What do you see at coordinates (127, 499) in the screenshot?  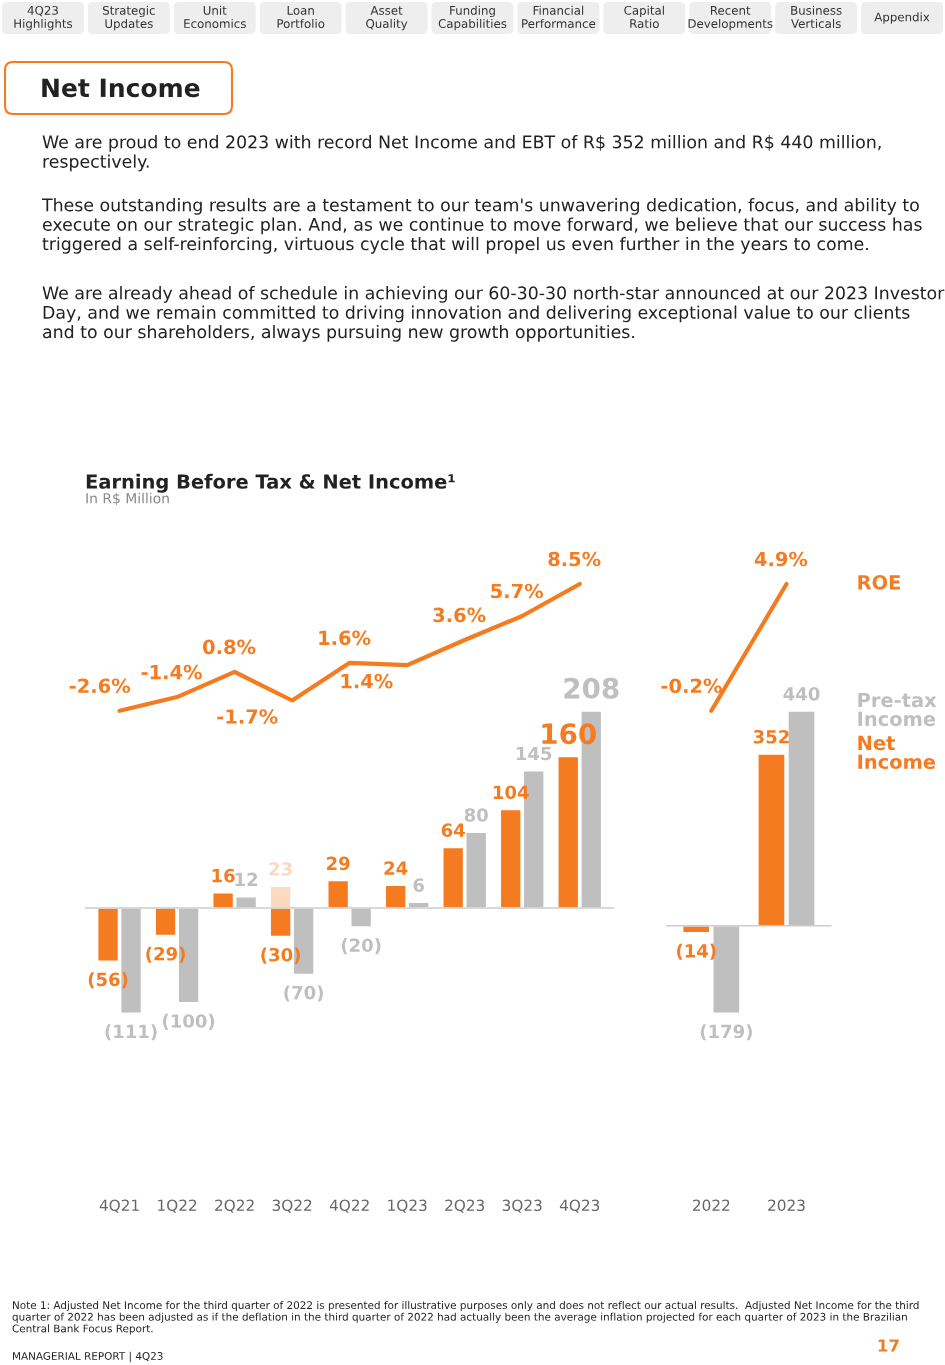 I see `chart-subtitle: In R$ Million` at bounding box center [127, 499].